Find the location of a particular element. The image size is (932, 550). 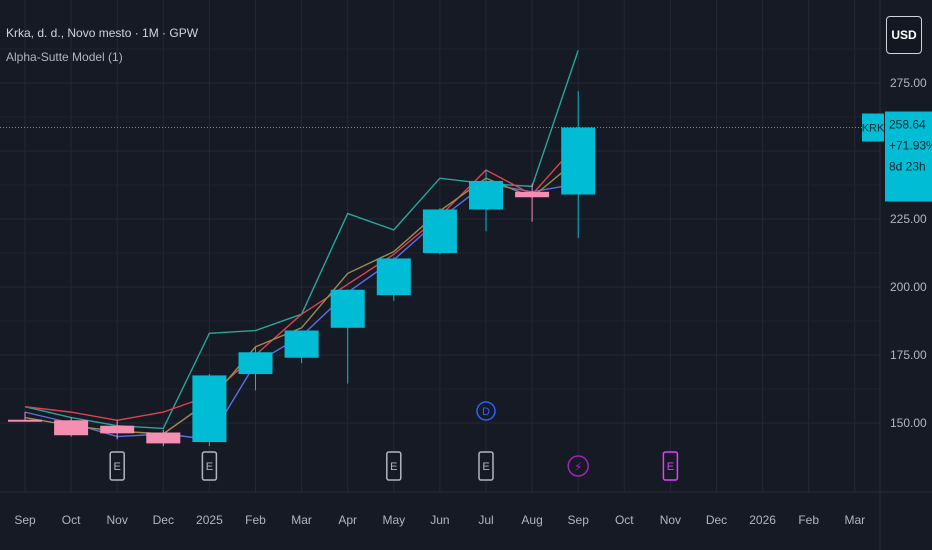

x-tick-label: 2026 is located at coordinates (762, 520).